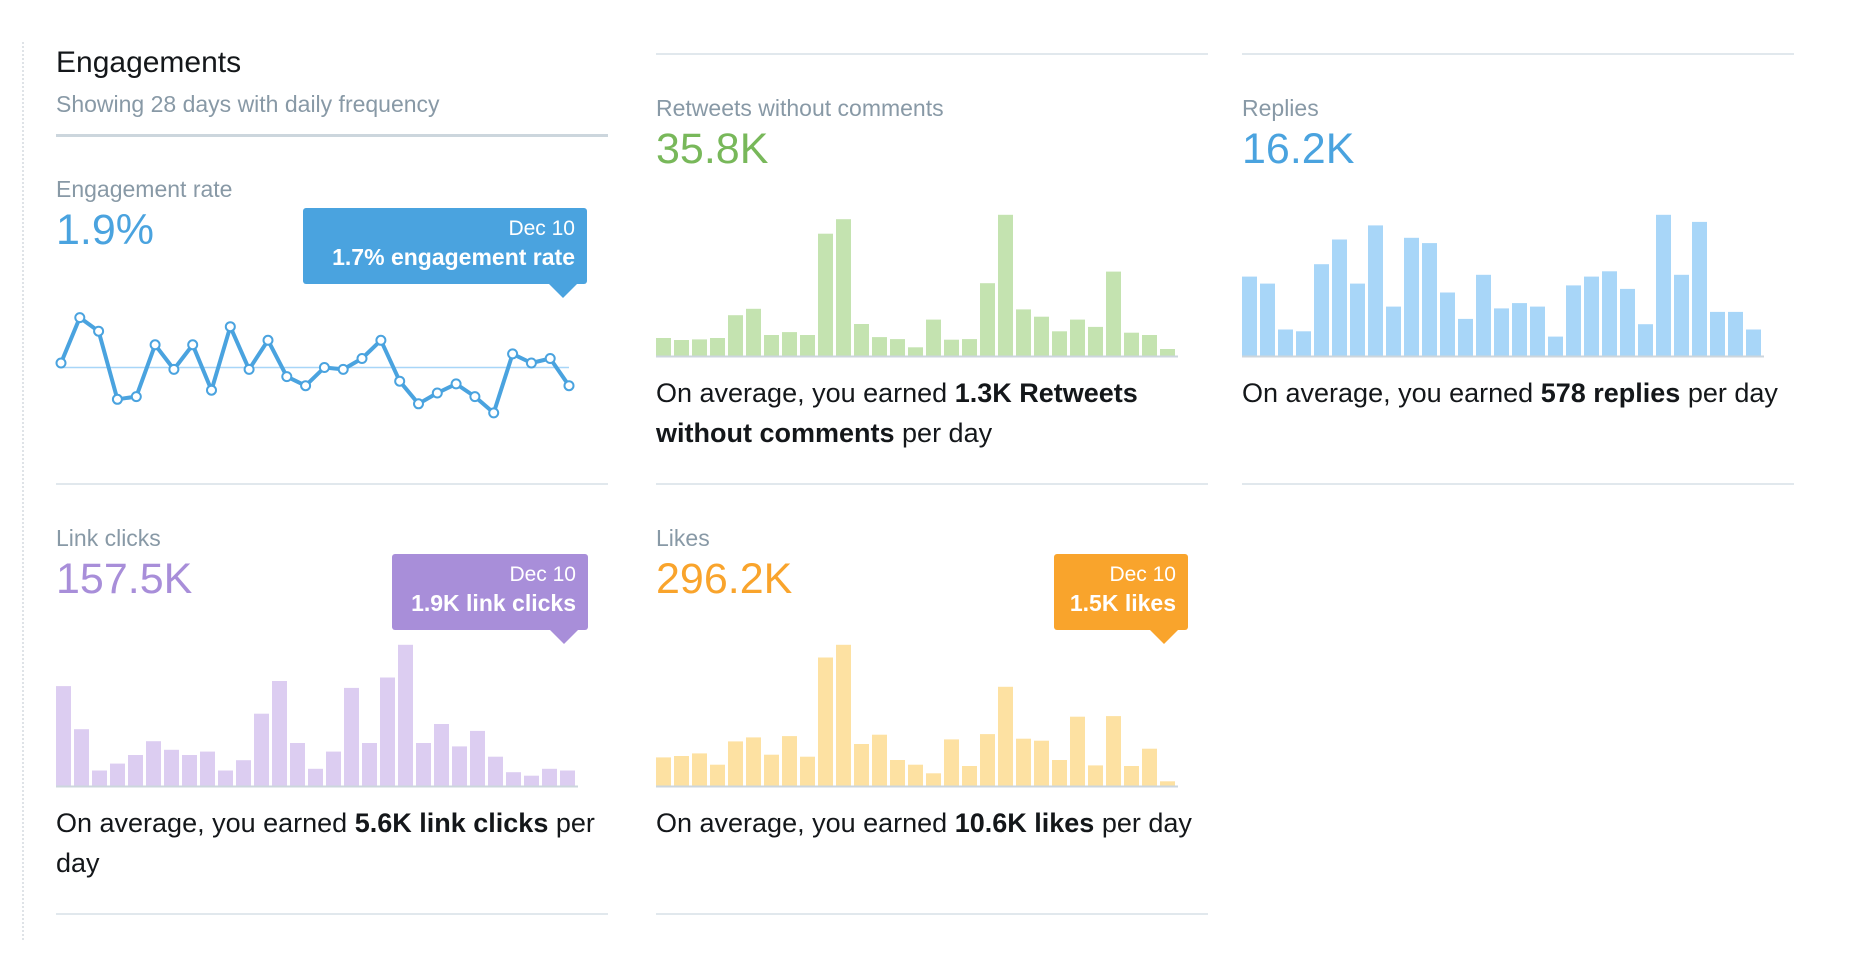 Image resolution: width=1850 pixels, height=970 pixels. What do you see at coordinates (317, 711) in the screenshot?
I see `link-clicks-bar-chart` at bounding box center [317, 711].